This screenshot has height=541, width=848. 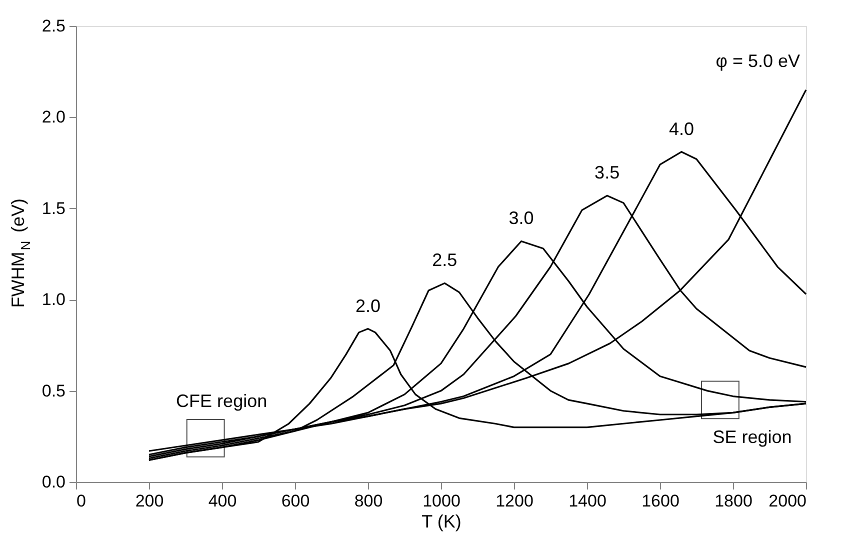 What do you see at coordinates (54, 300) in the screenshot?
I see `y-tick-label: 1.0` at bounding box center [54, 300].